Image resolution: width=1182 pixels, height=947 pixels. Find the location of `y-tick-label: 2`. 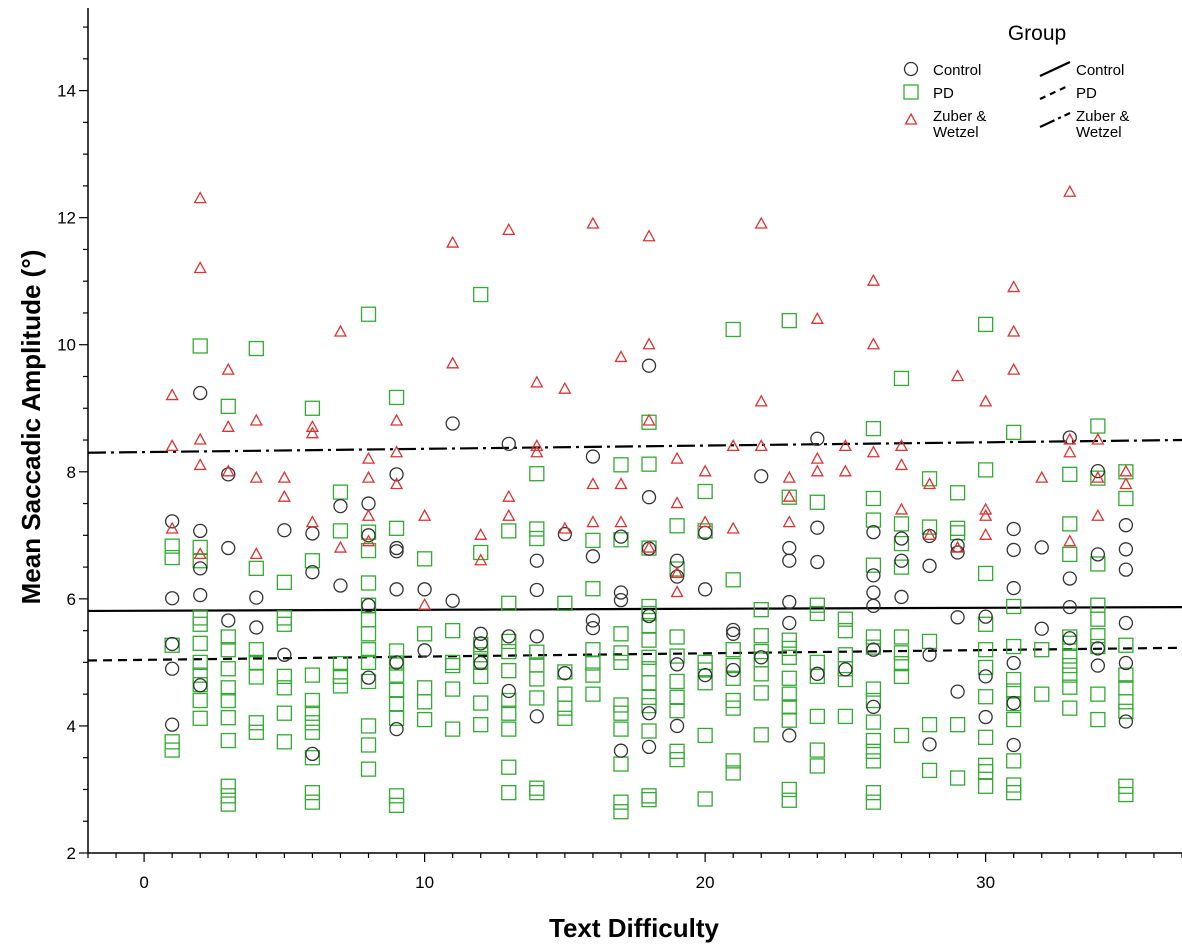

y-tick-label: 2 is located at coordinates (71, 853).